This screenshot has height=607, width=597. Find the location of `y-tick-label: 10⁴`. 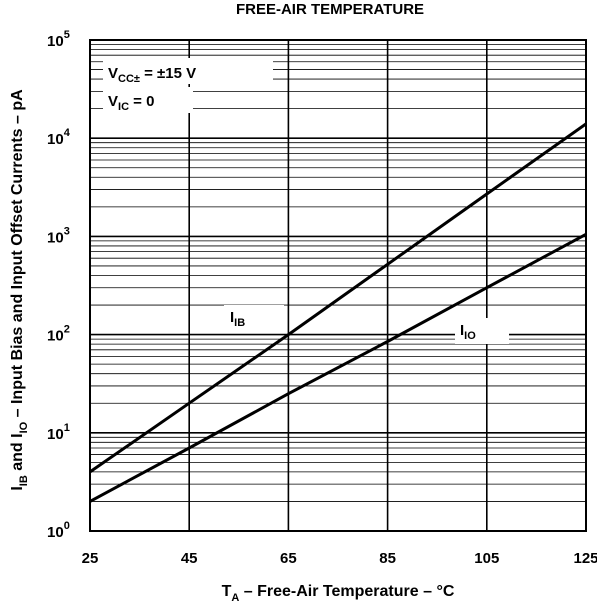

y-tick-label: 10⁴ is located at coordinates (59, 137).